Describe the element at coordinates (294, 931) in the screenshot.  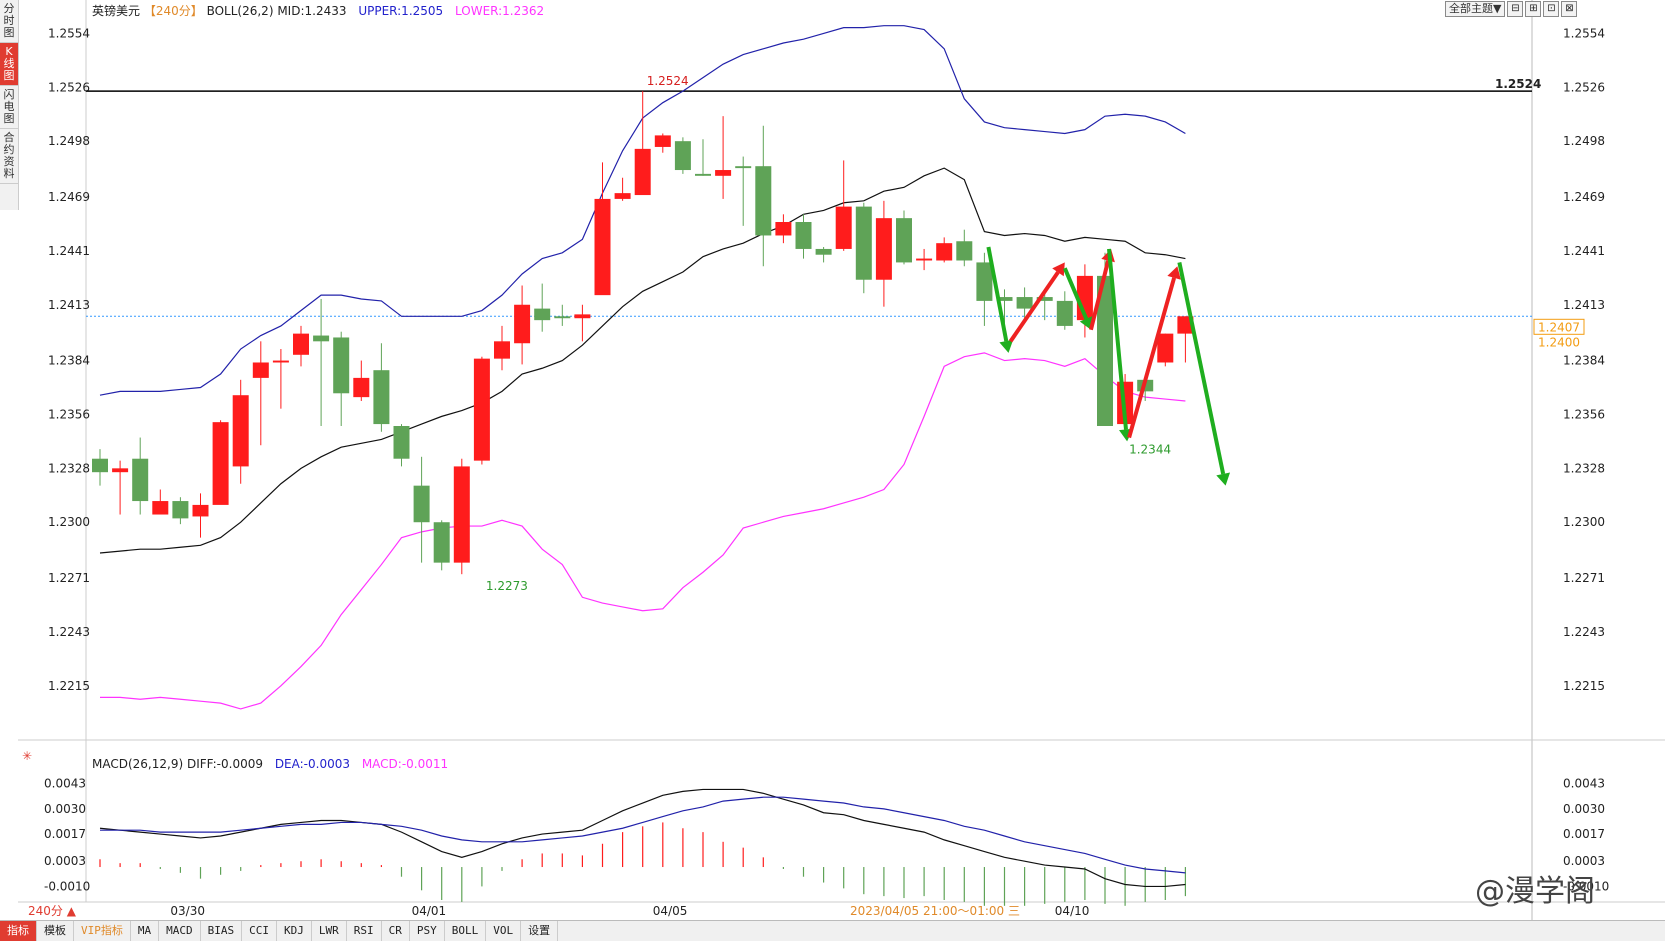
I see `tab-kdj: KDJ` at that location.